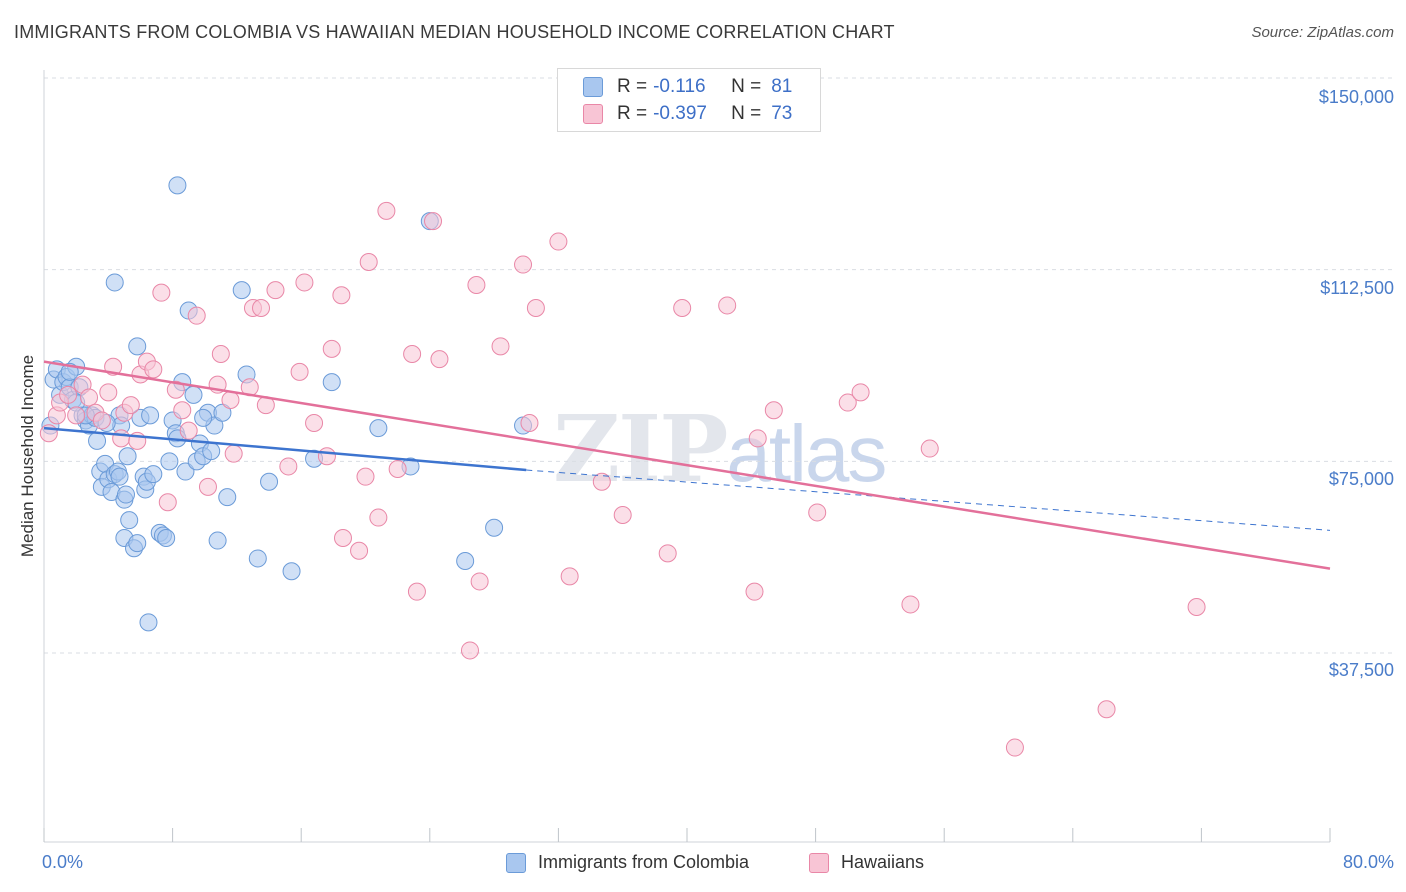  What do you see at coordinates (883, 862) in the screenshot?
I see `legend-label-hawaiians: Hawaiians` at bounding box center [883, 862].